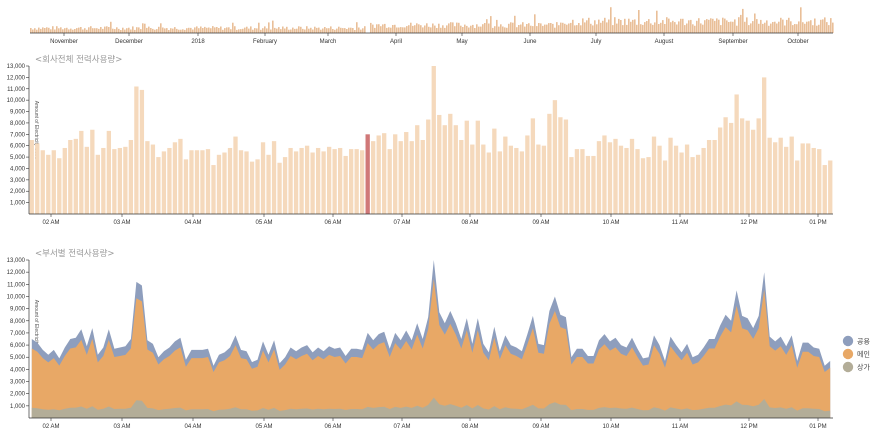 The width and height of the screenshot is (877, 429). I want to click on area-series-상가, so click(431, 407).